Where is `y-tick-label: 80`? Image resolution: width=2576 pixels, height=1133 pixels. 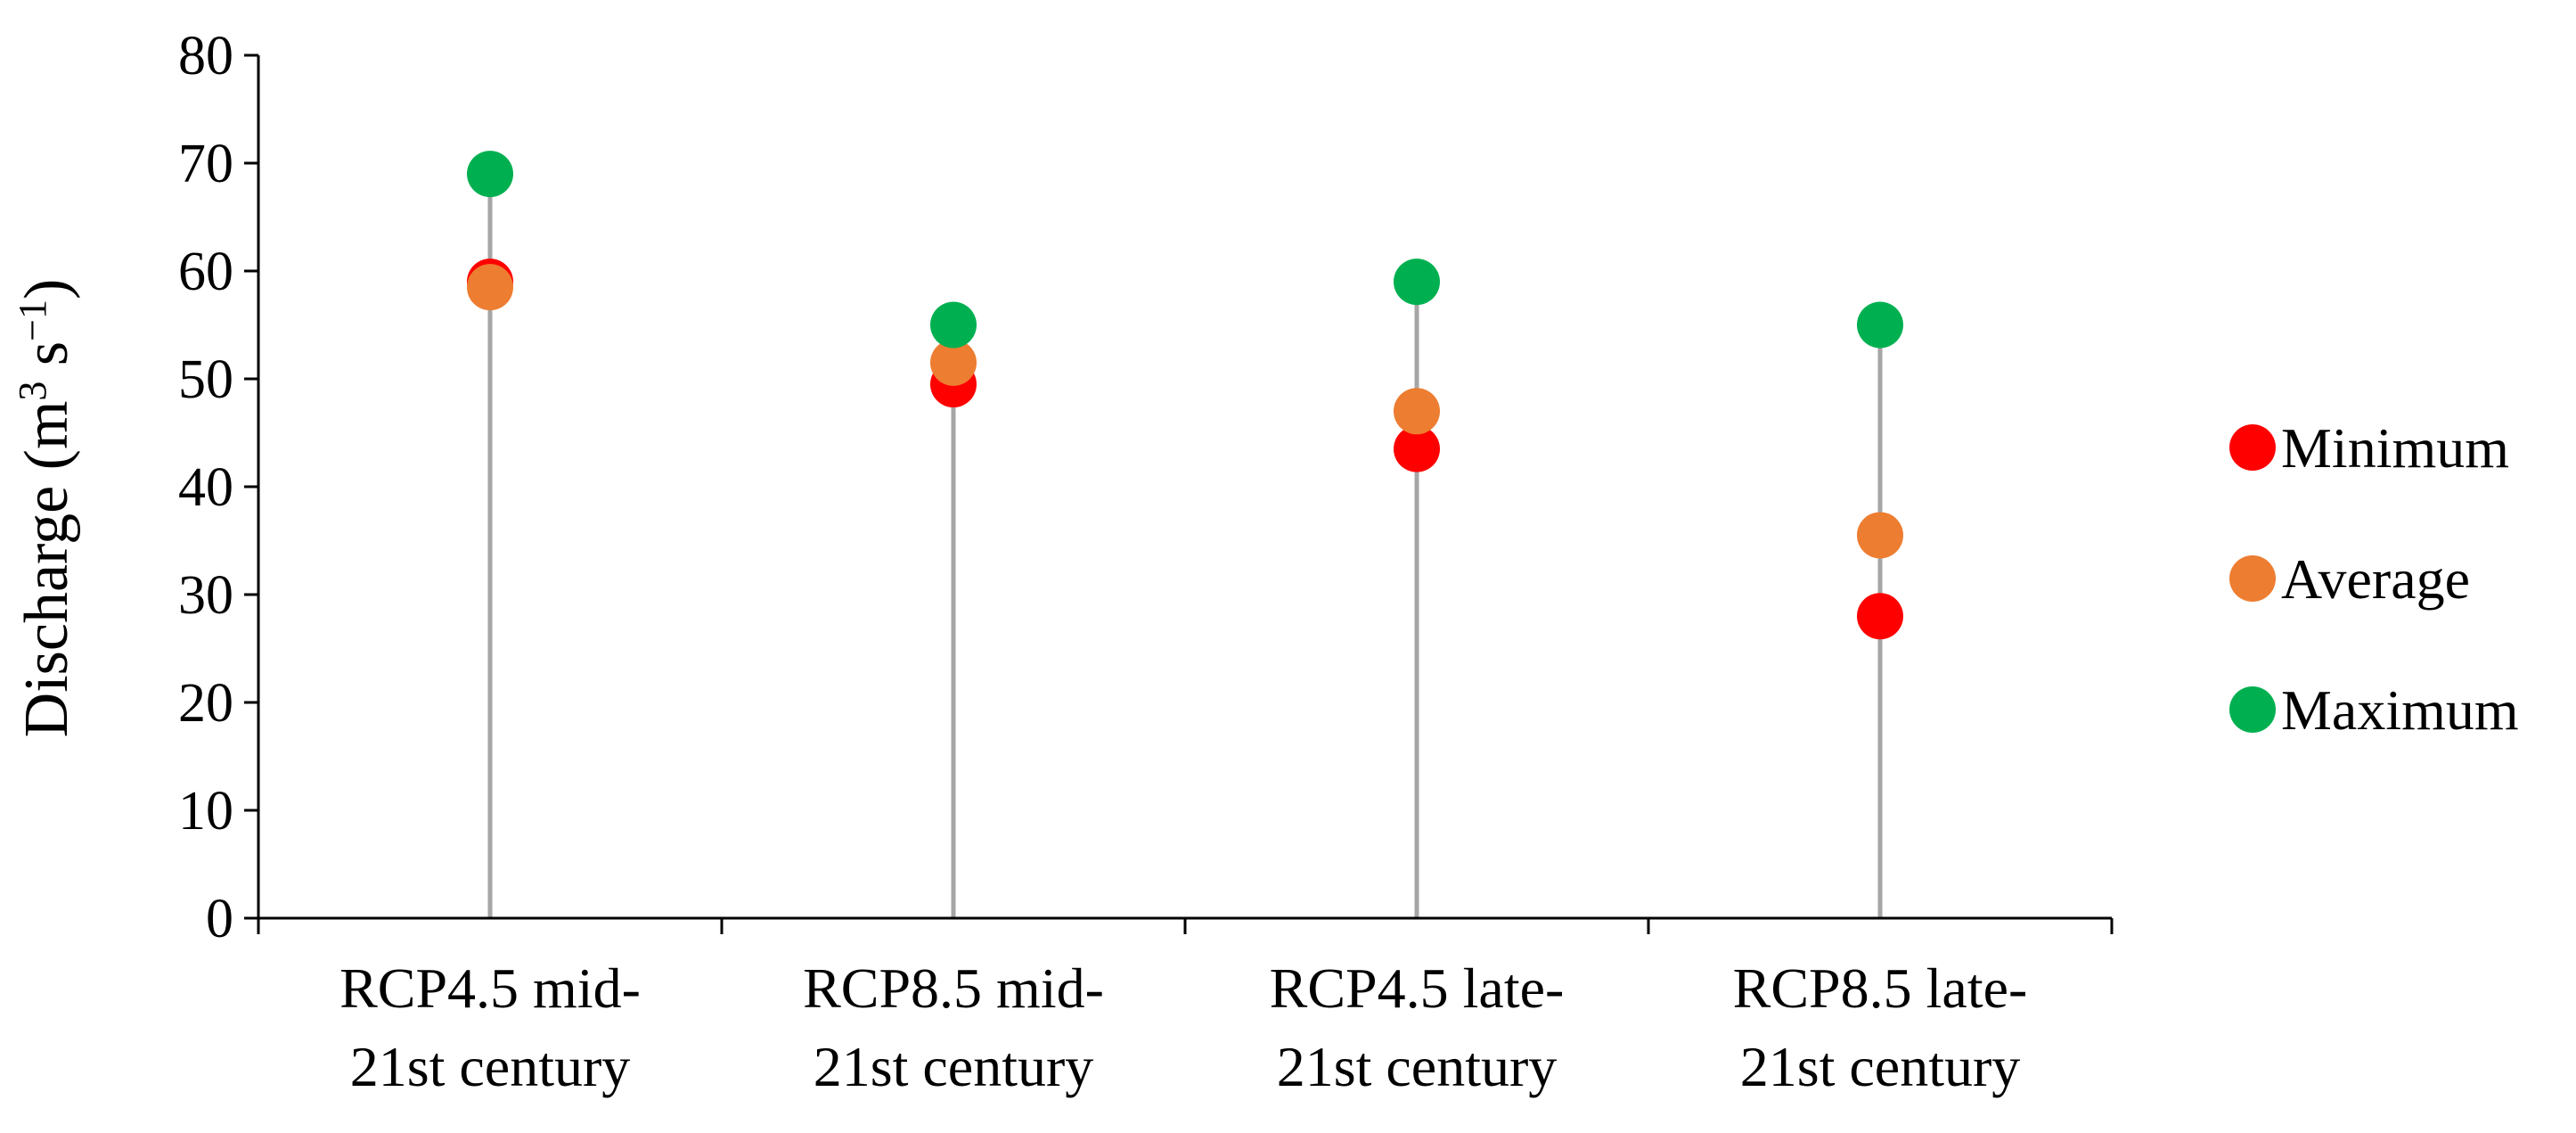 y-tick-label: 80 is located at coordinates (205, 56).